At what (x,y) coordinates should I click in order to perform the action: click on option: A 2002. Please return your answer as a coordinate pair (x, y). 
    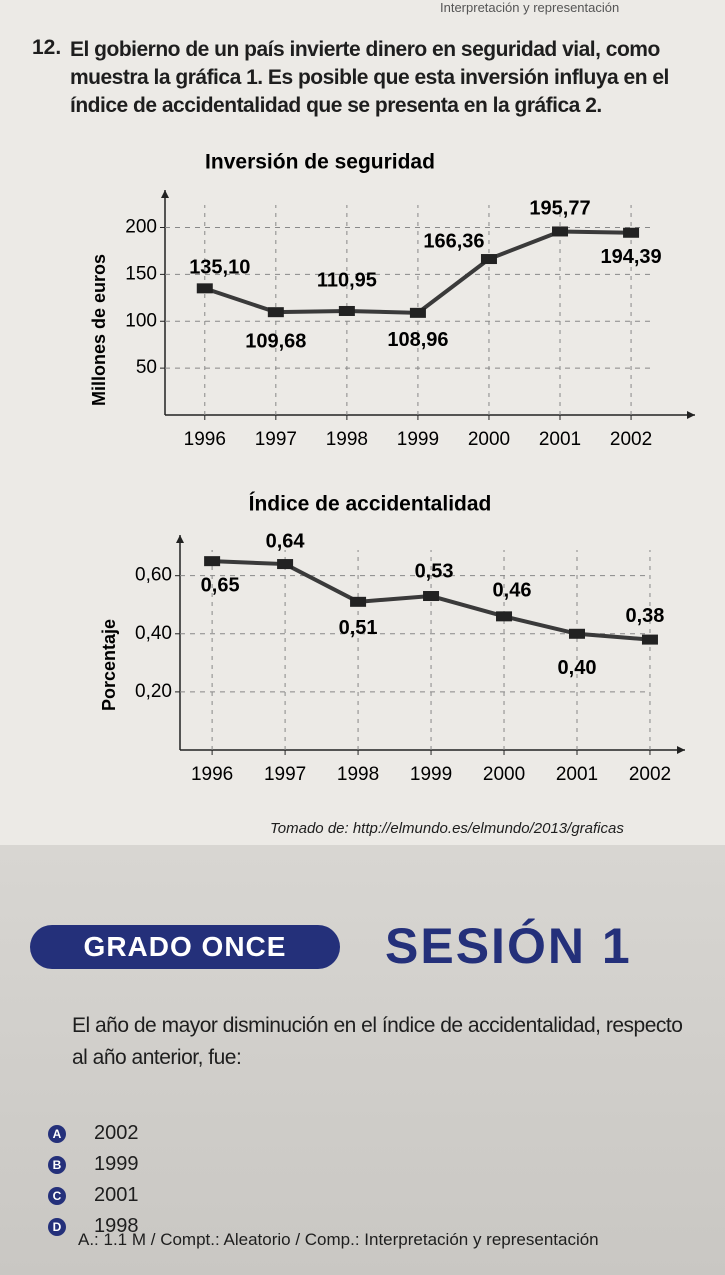
    Looking at the image, I should click on (93, 1133).